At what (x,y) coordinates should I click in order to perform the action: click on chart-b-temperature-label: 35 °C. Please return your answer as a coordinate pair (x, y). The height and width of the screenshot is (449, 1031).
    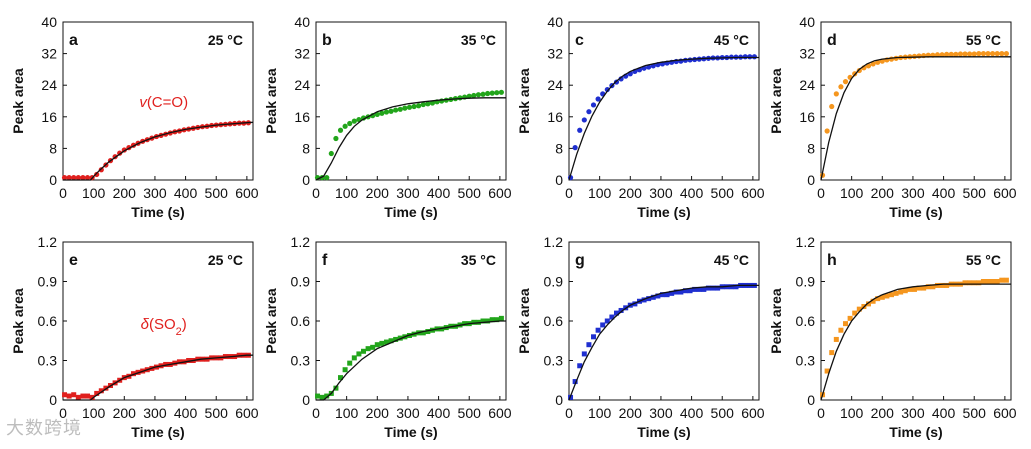
    Looking at the image, I should click on (478, 40).